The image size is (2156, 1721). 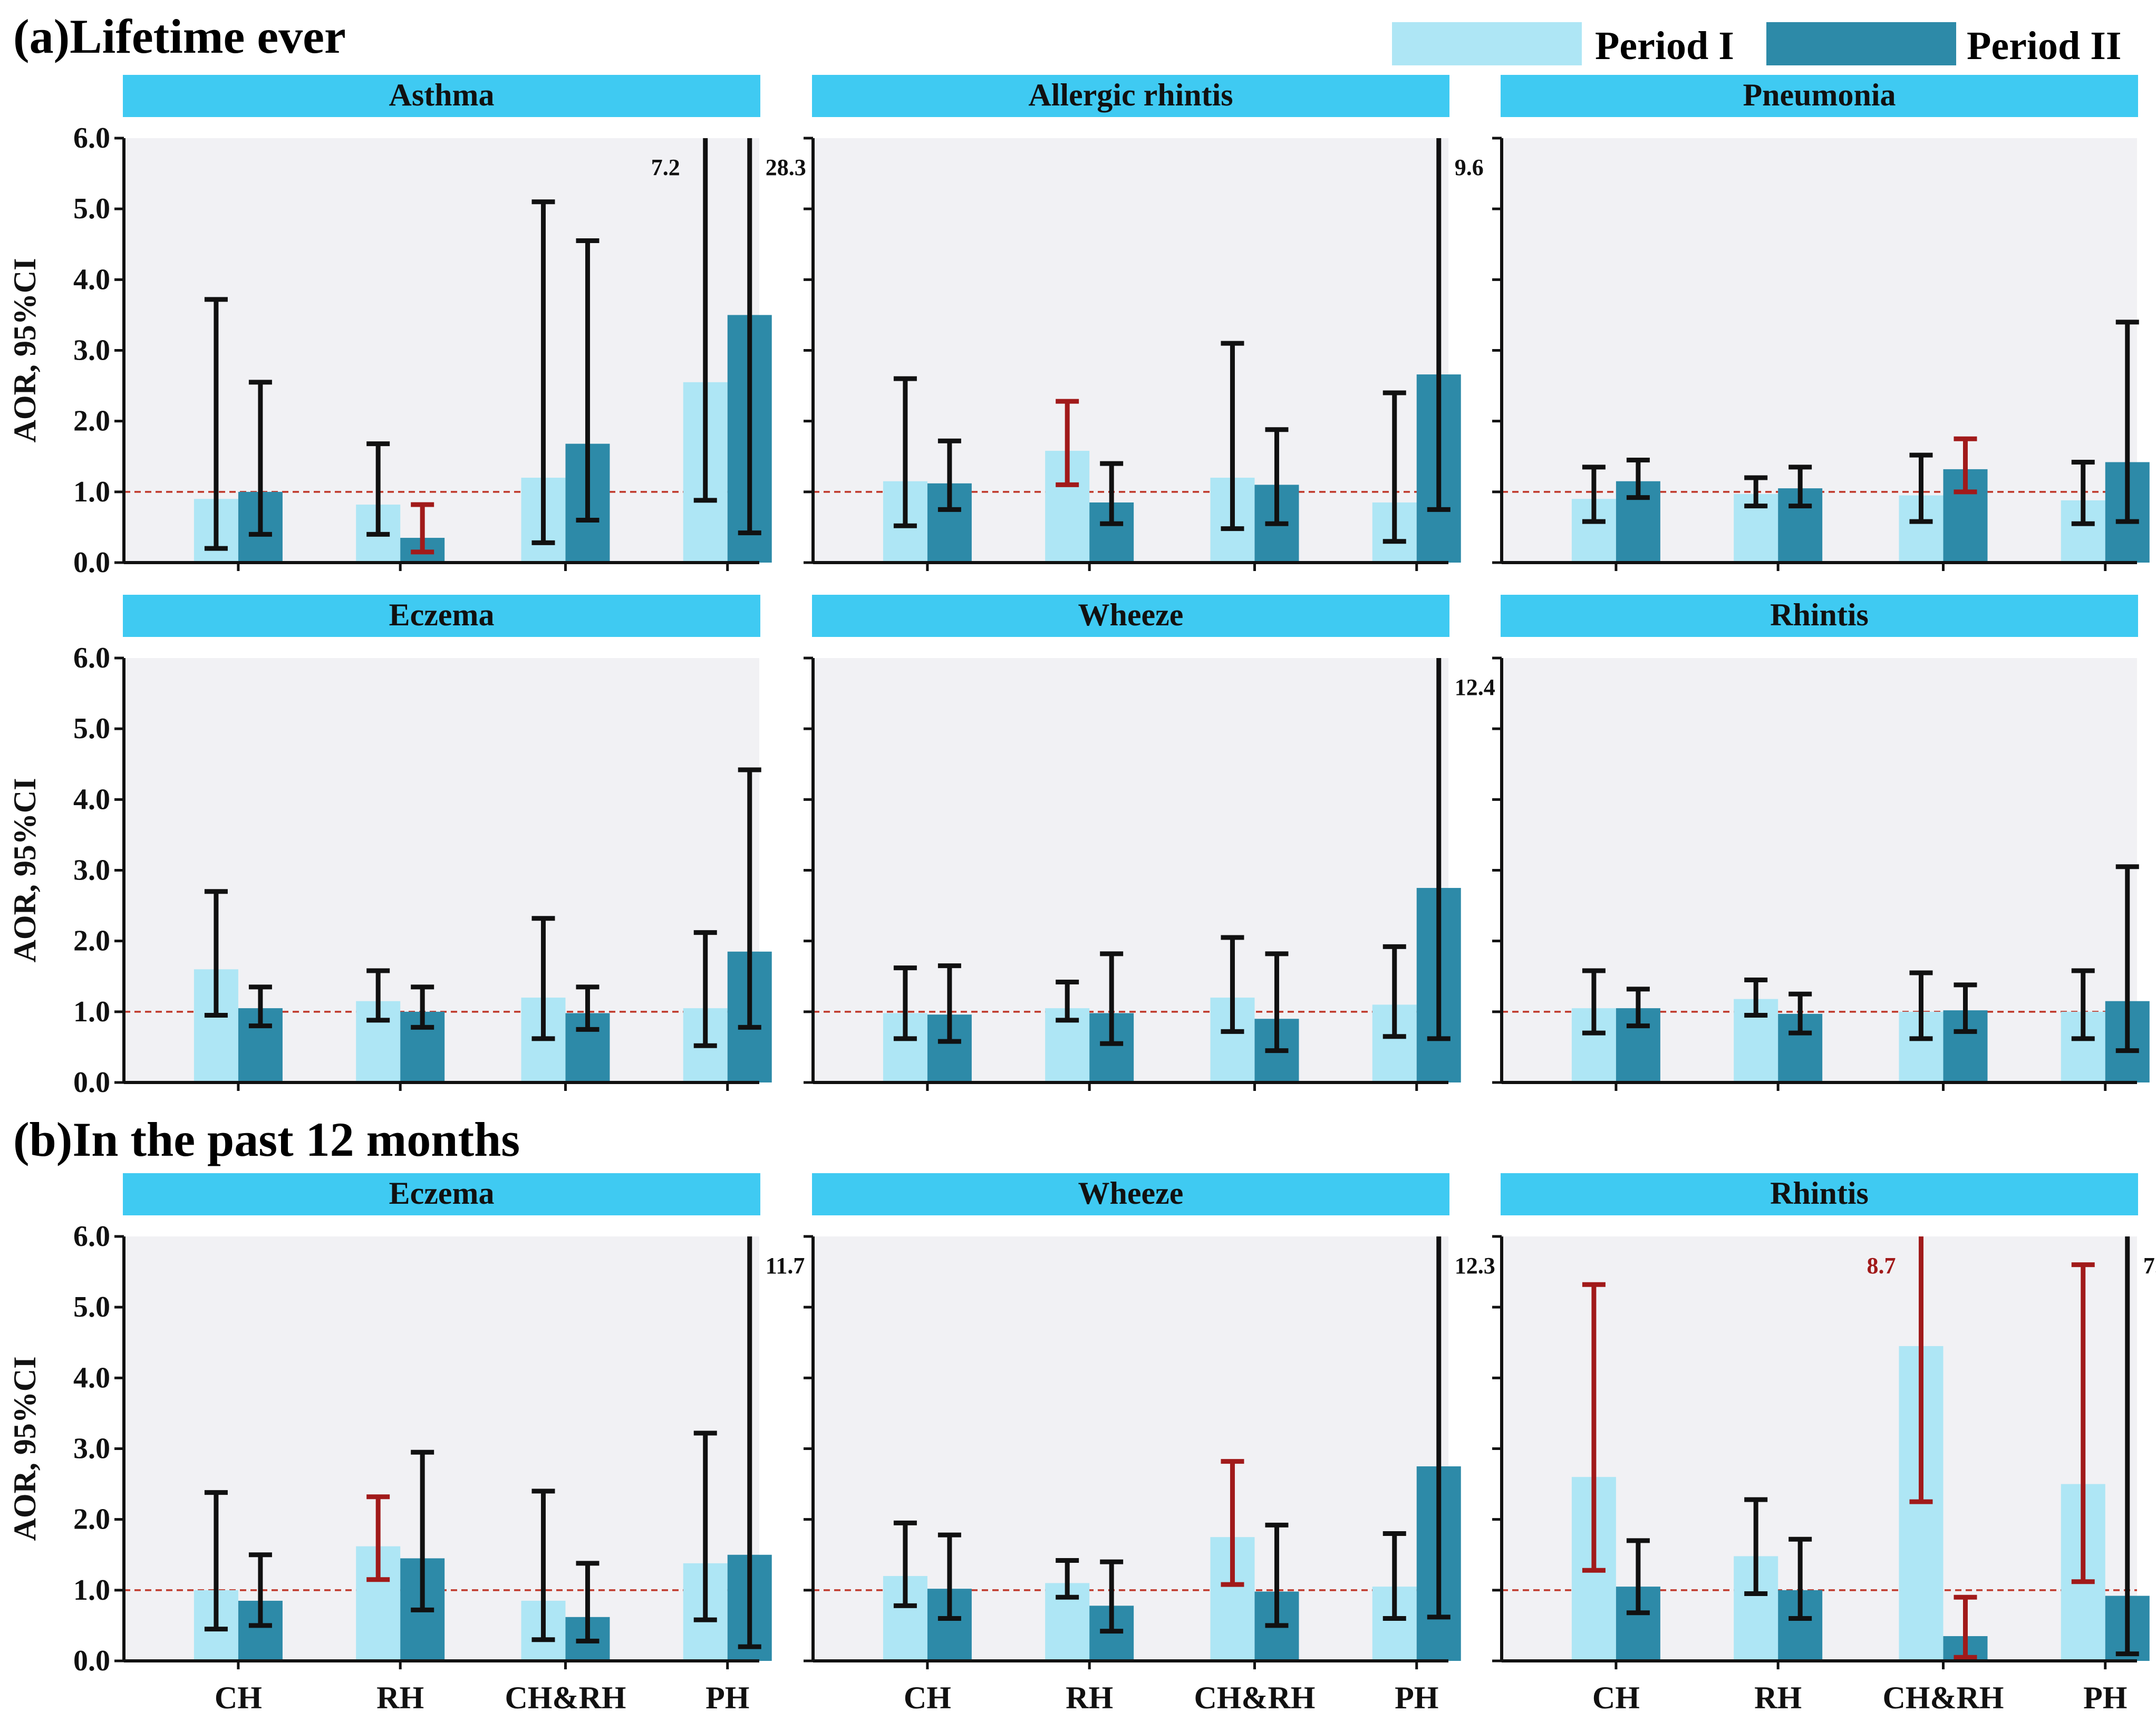 What do you see at coordinates (91, 138) in the screenshot?
I see `y-tick-label: 6.0` at bounding box center [91, 138].